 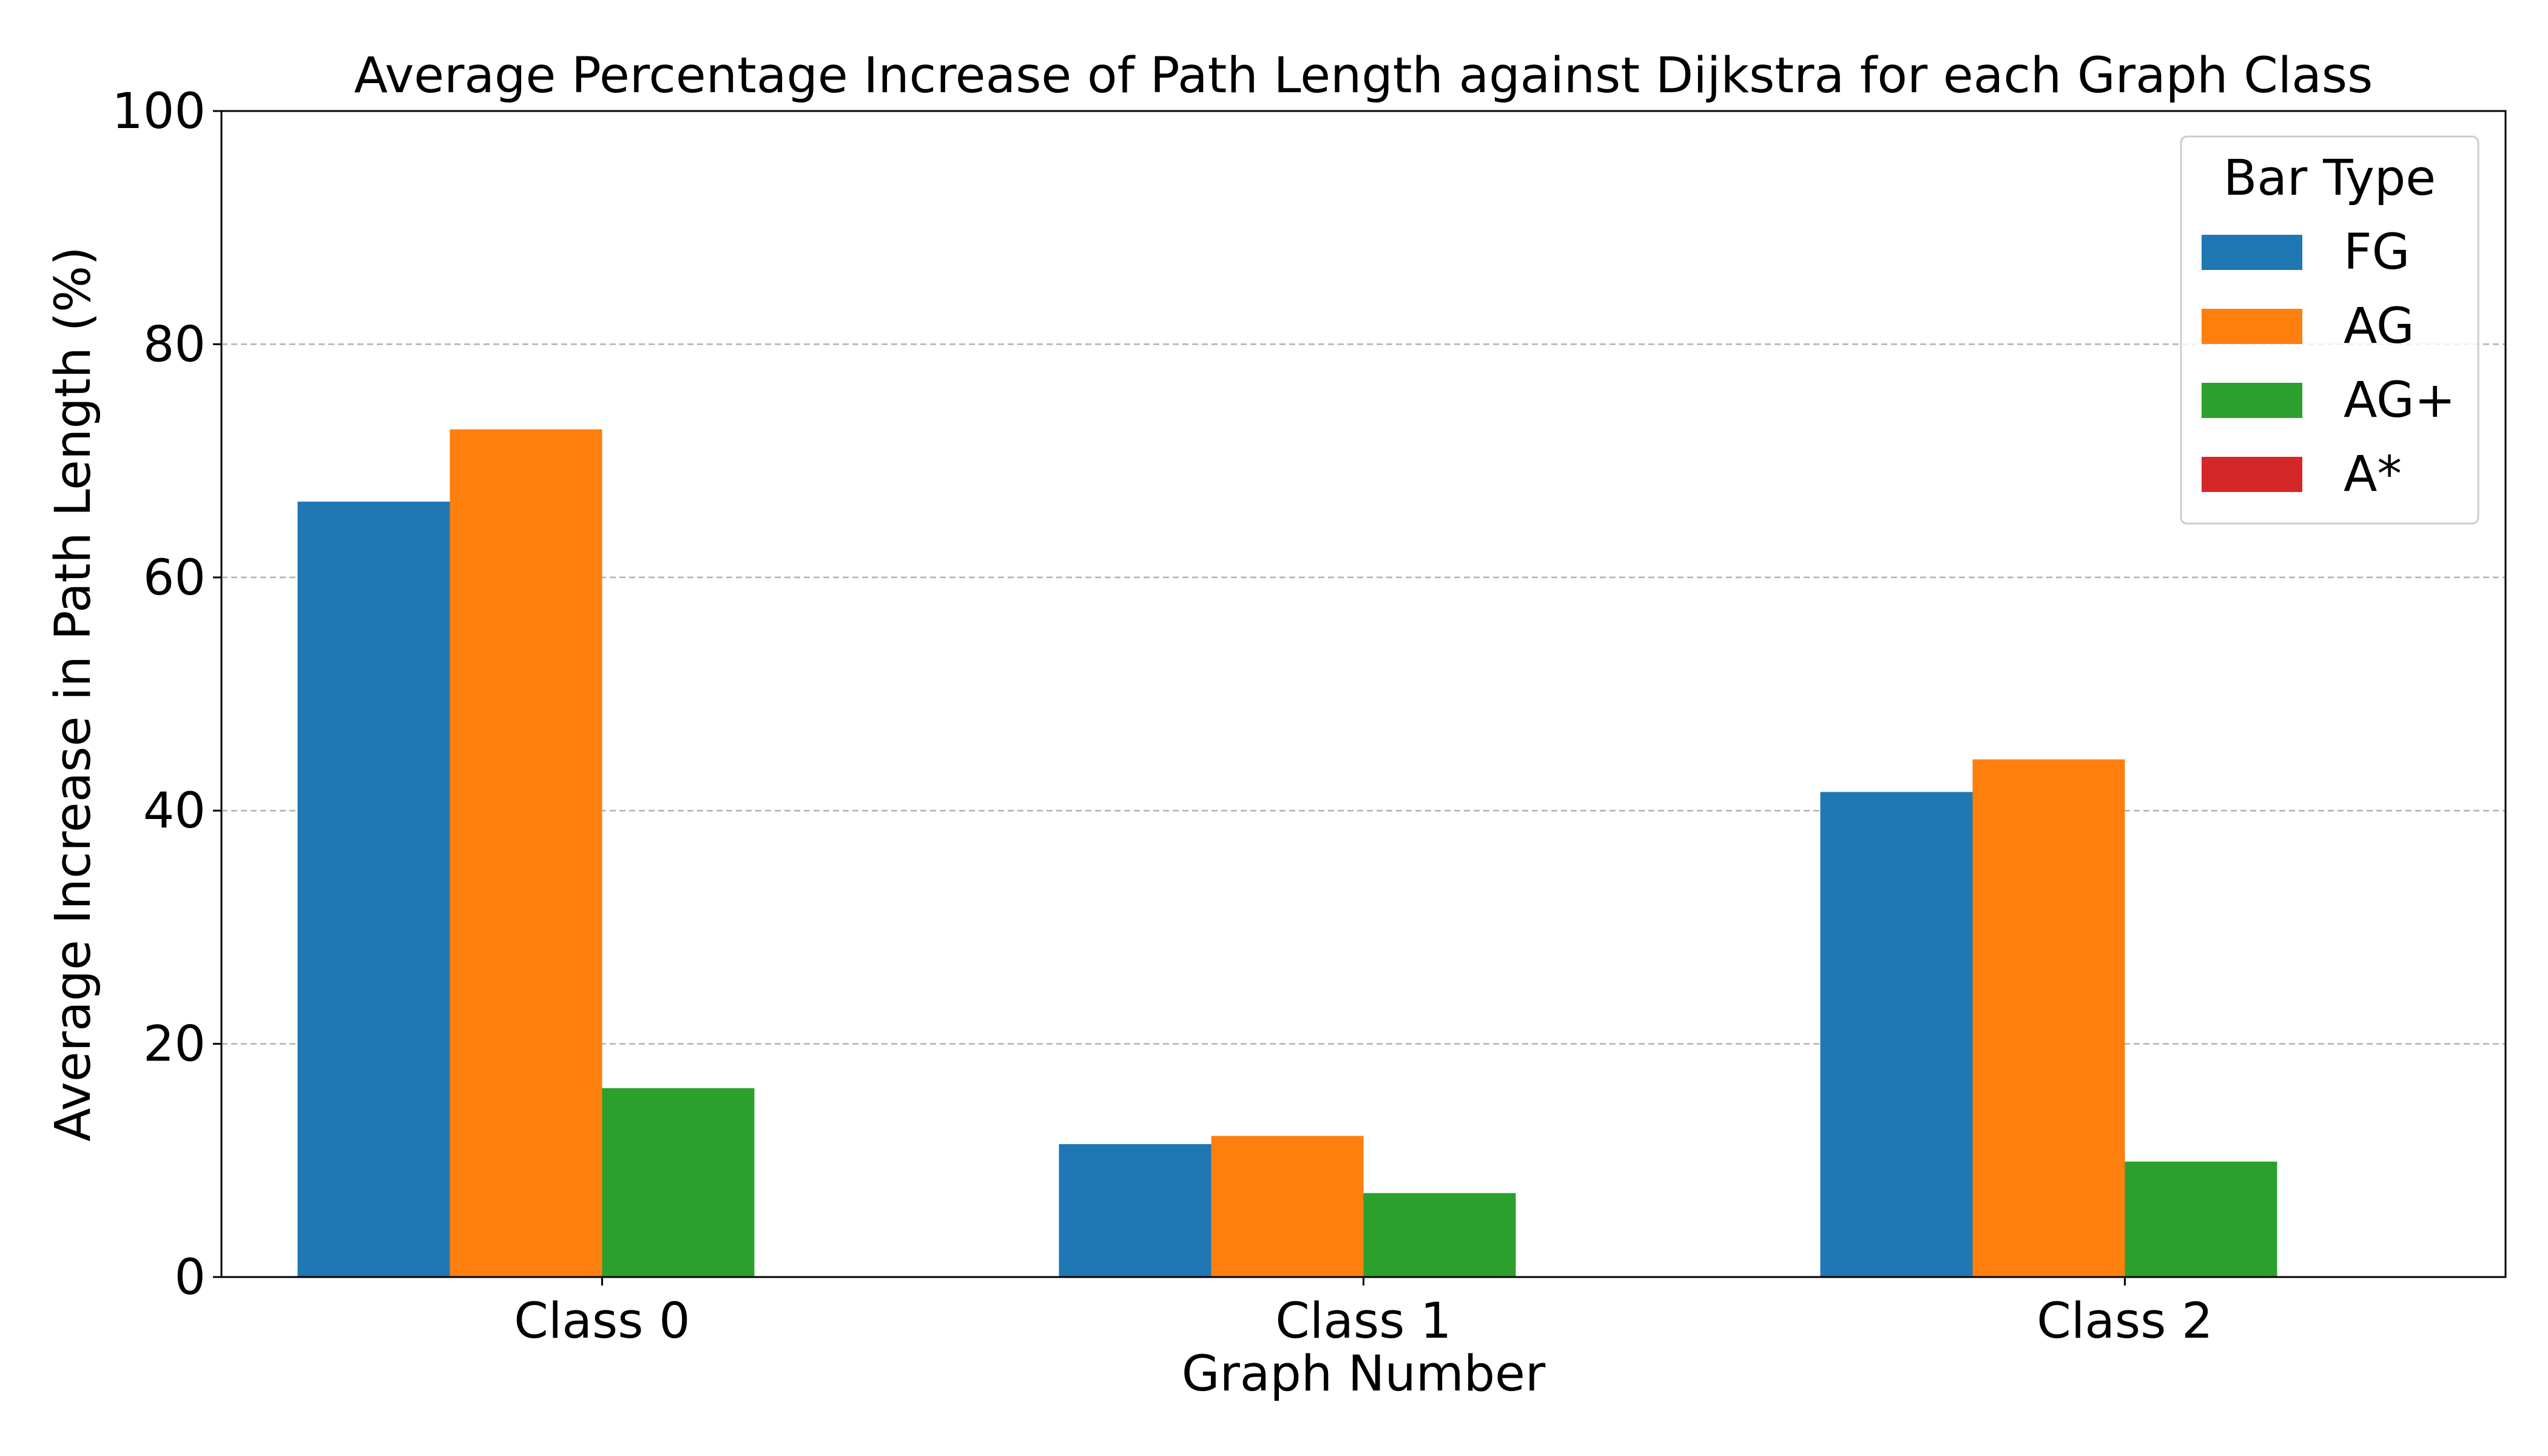 I want to click on bar-ag--0, so click(x=678, y=1182).